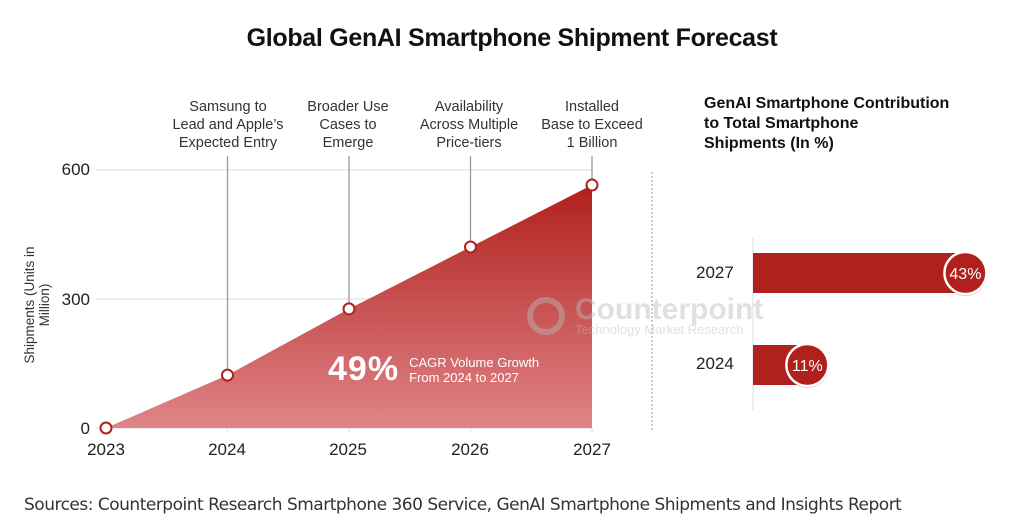 The image size is (1024, 531). What do you see at coordinates (106, 449) in the screenshot?
I see `x-tick-label: 2023` at bounding box center [106, 449].